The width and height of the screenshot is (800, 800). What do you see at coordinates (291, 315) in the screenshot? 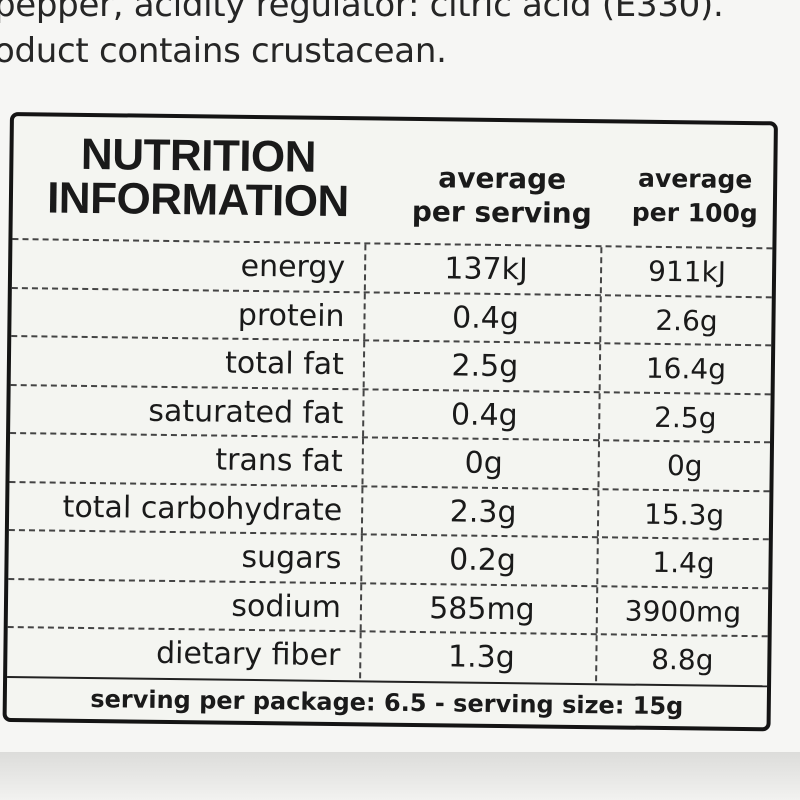
I see `nutrient-name: protein` at bounding box center [291, 315].